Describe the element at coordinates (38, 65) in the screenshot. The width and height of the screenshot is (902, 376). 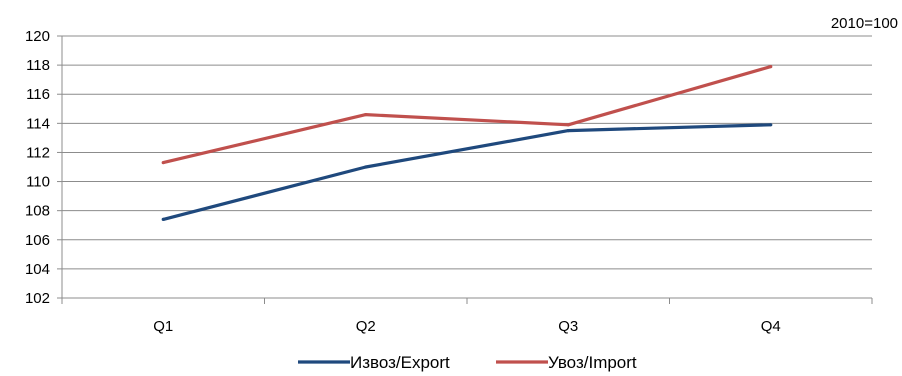
I see `y-tick-label: 118` at that location.